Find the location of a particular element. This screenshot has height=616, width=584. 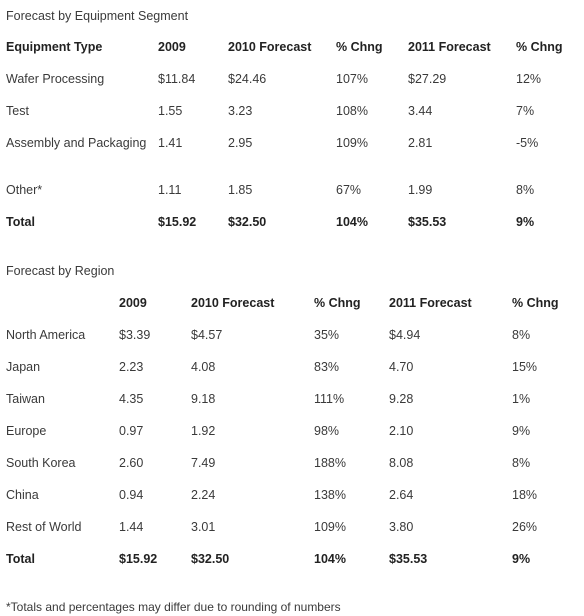

table-cell: 2.24 is located at coordinates (203, 495).